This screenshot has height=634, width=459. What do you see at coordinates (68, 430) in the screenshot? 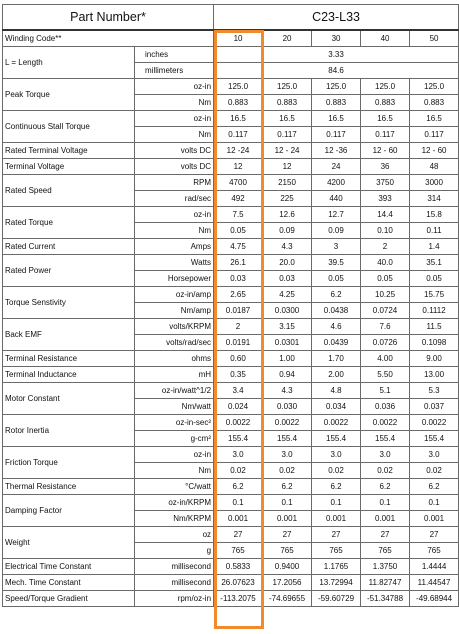
I see `parameter-label: Rotor Inertia` at bounding box center [68, 430].